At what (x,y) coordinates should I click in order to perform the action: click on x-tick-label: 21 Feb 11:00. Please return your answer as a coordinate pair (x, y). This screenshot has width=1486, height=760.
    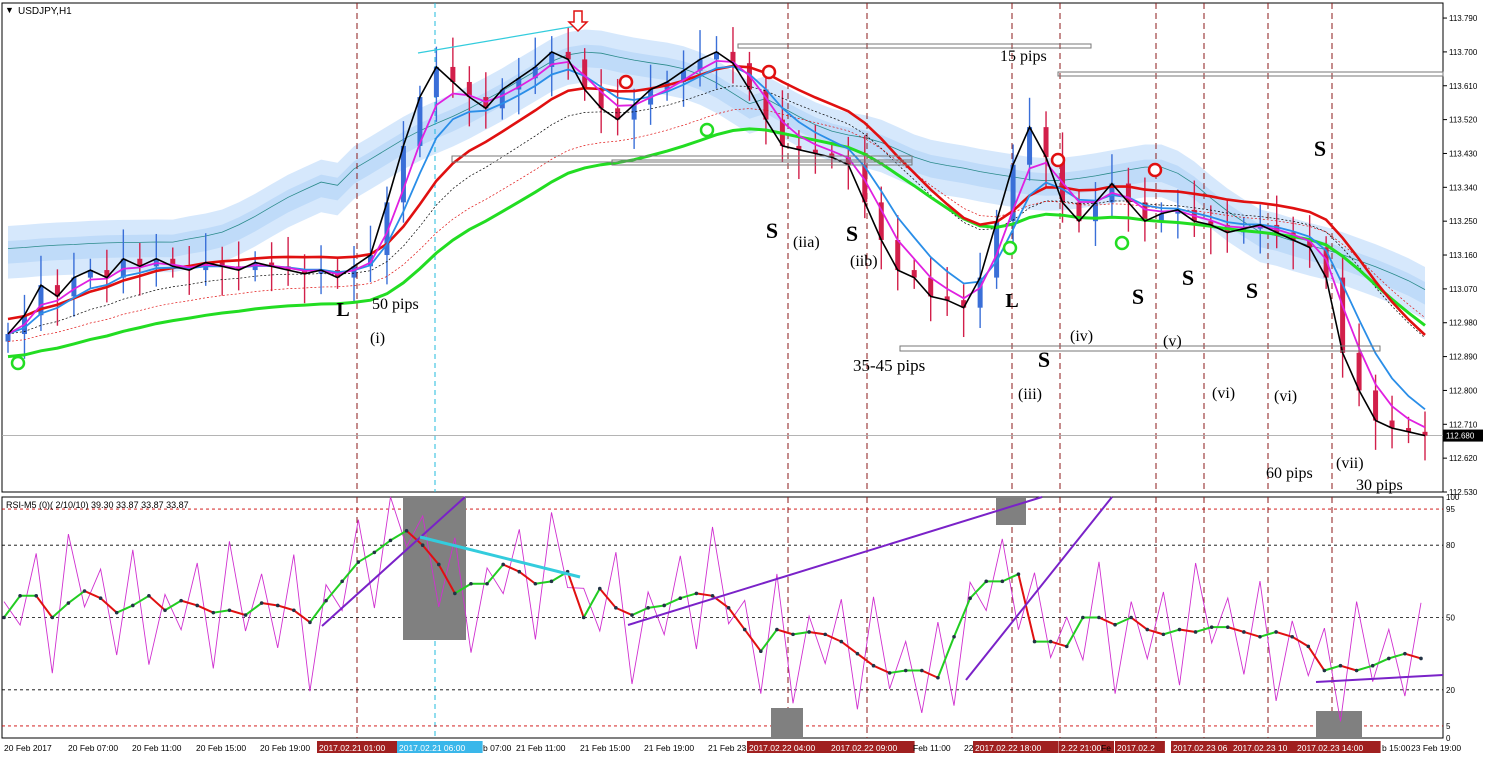
    Looking at the image, I should click on (541, 748).